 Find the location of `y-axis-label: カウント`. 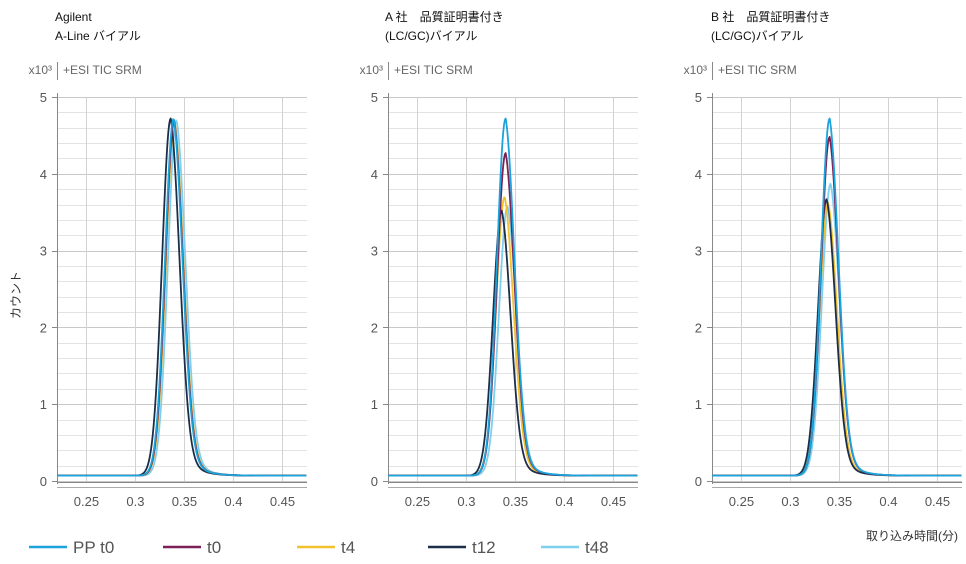

y-axis-label: カウント is located at coordinates (16, 295).